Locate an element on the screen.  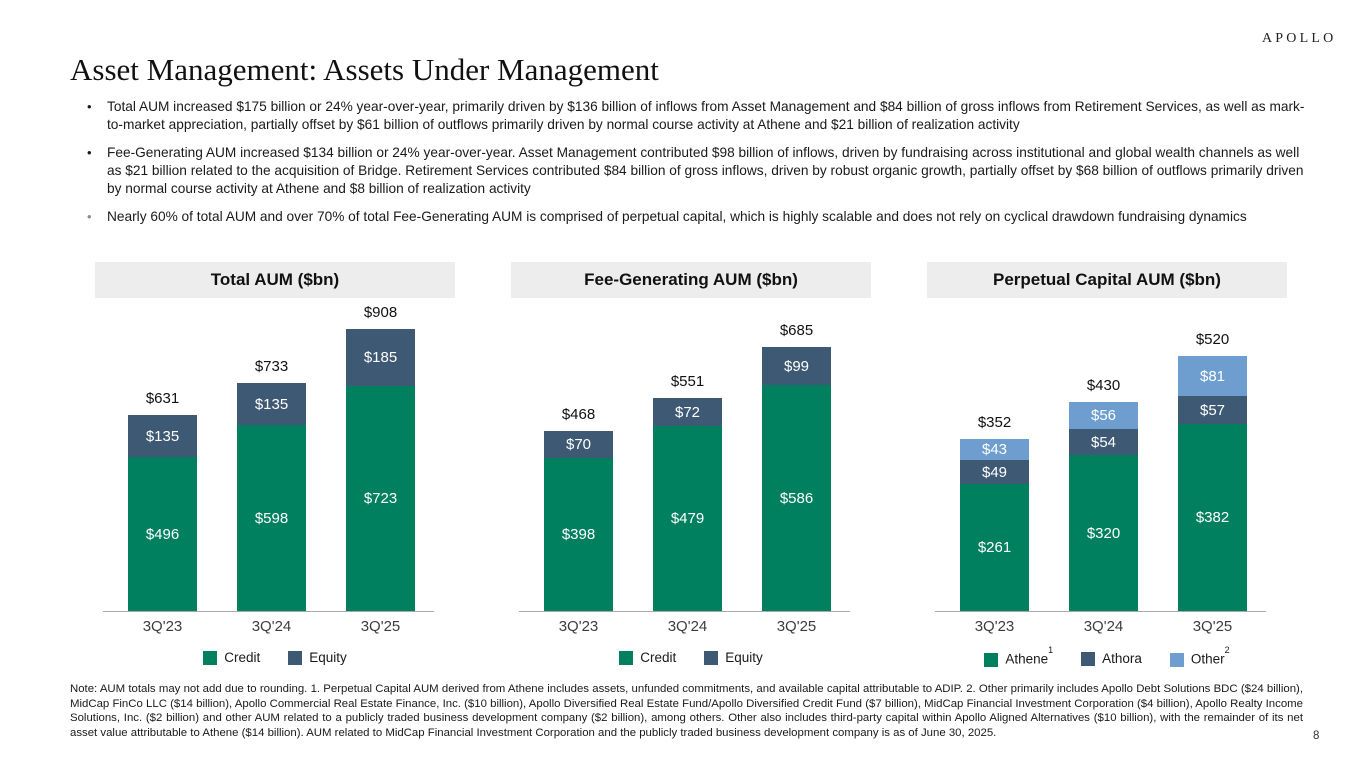
bar-segment-equity: $185 is located at coordinates (380, 357).